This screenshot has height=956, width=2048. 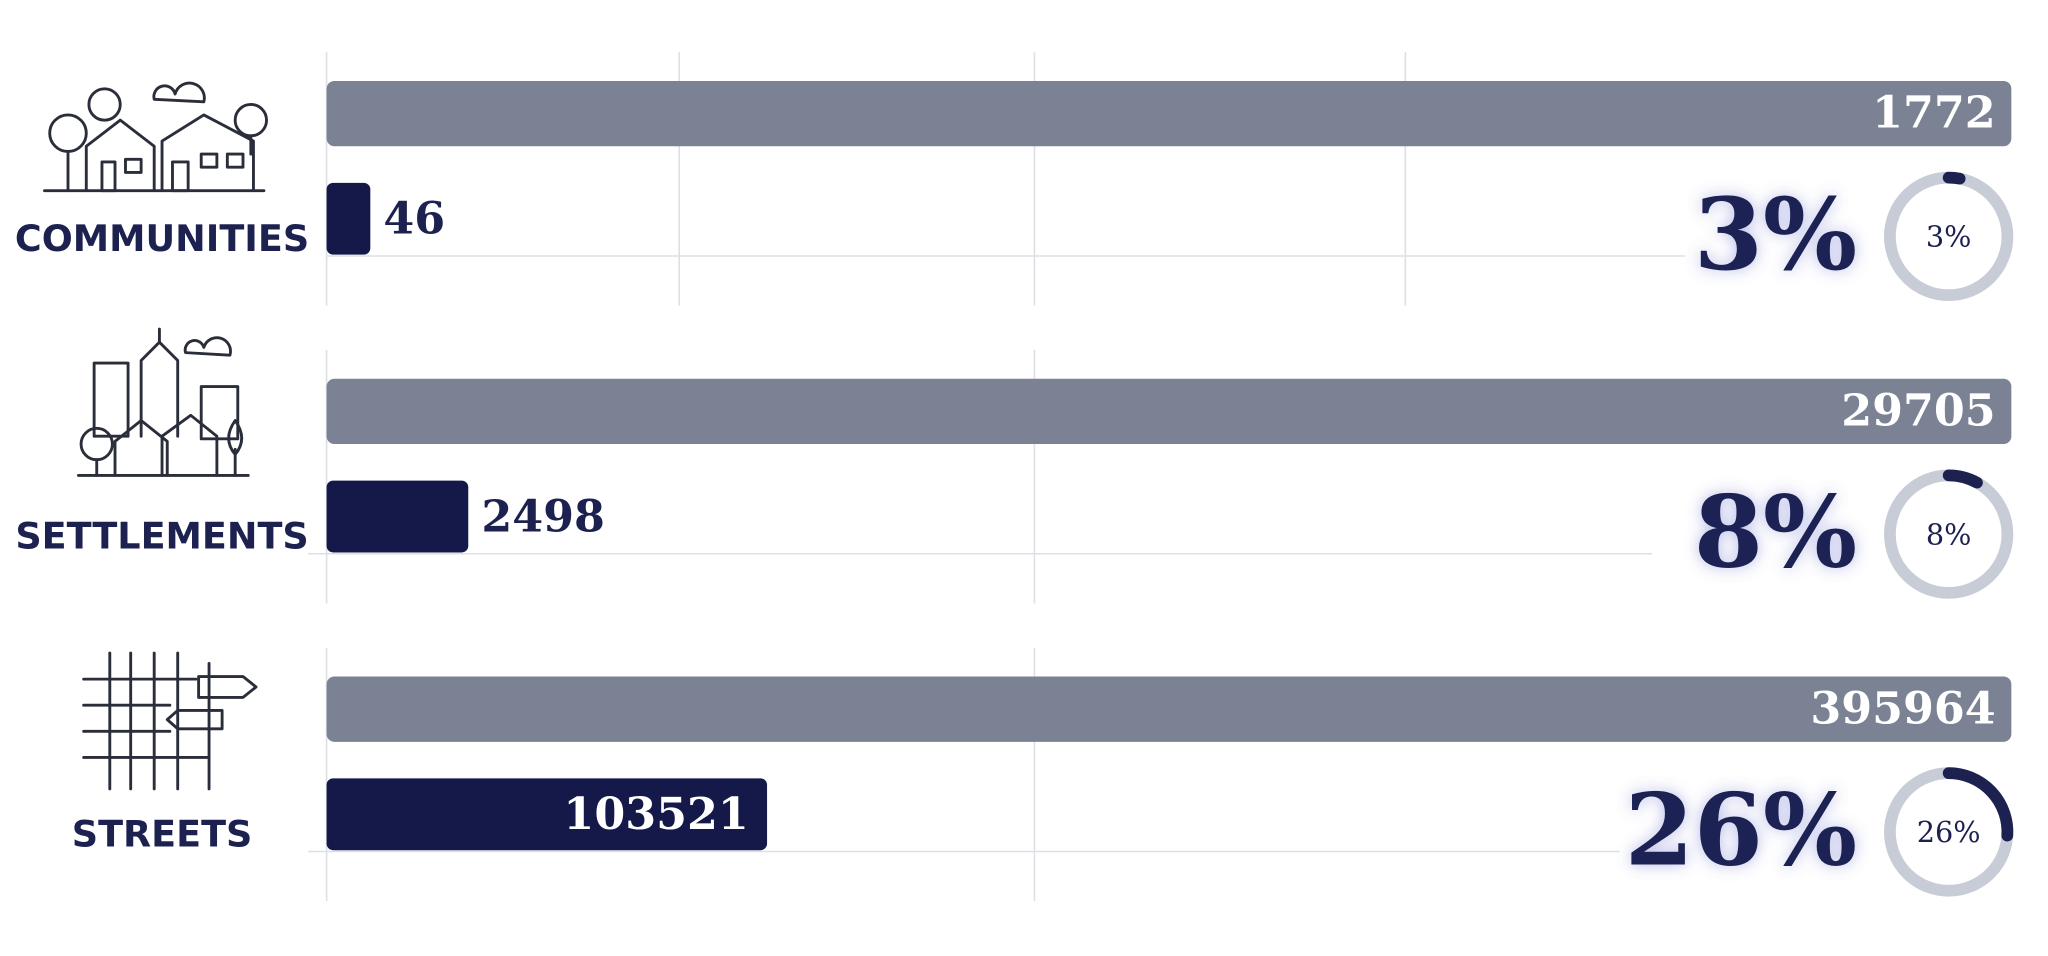 What do you see at coordinates (155, 137) in the screenshot?
I see `communities-icon` at bounding box center [155, 137].